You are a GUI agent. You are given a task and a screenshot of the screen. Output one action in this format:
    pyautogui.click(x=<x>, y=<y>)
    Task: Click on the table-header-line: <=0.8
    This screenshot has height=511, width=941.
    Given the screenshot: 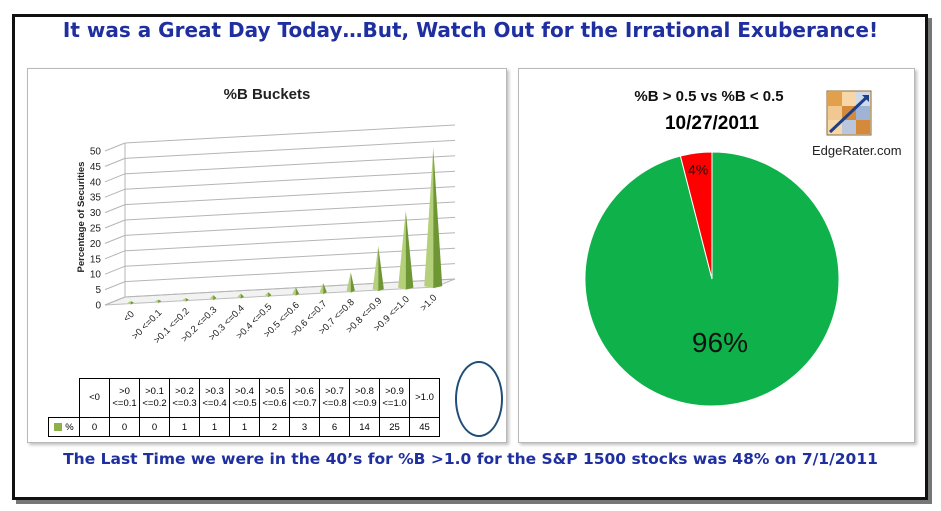 What is the action you would take?
    pyautogui.click(x=334, y=403)
    